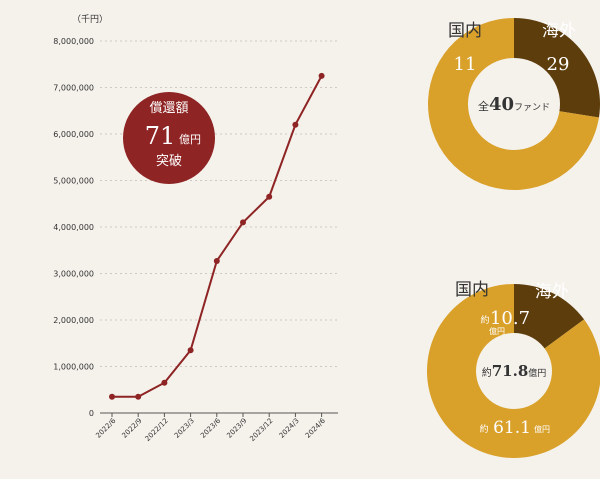 The height and width of the screenshot is (479, 600). Describe the element at coordinates (465, 31) in the screenshot. I see `donut1-domestic-label: 国内` at that location.